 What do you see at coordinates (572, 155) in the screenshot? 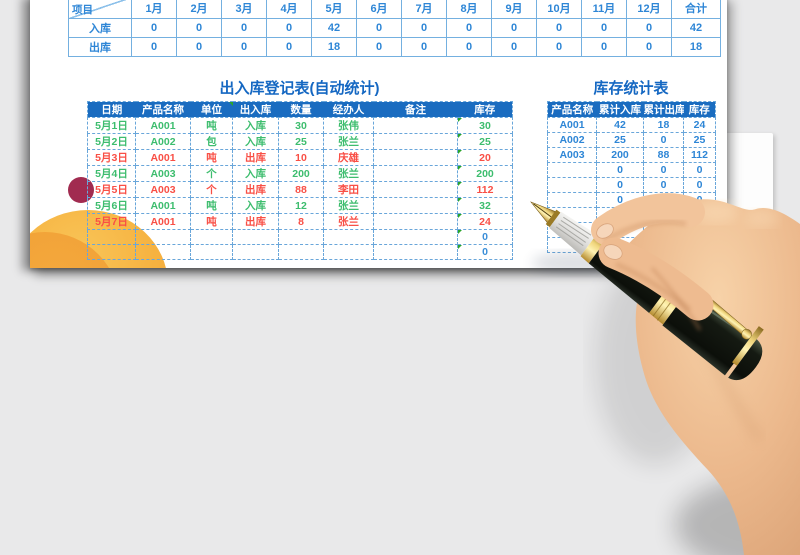
I see `cell-product: A003` at bounding box center [572, 155].